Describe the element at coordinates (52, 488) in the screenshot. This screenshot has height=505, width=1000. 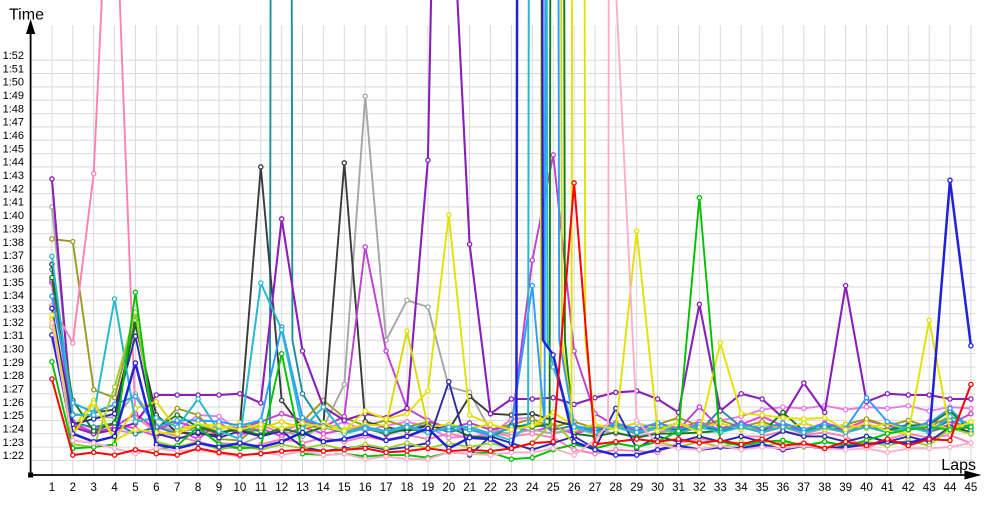
I see `svg-text: 1` at that location.